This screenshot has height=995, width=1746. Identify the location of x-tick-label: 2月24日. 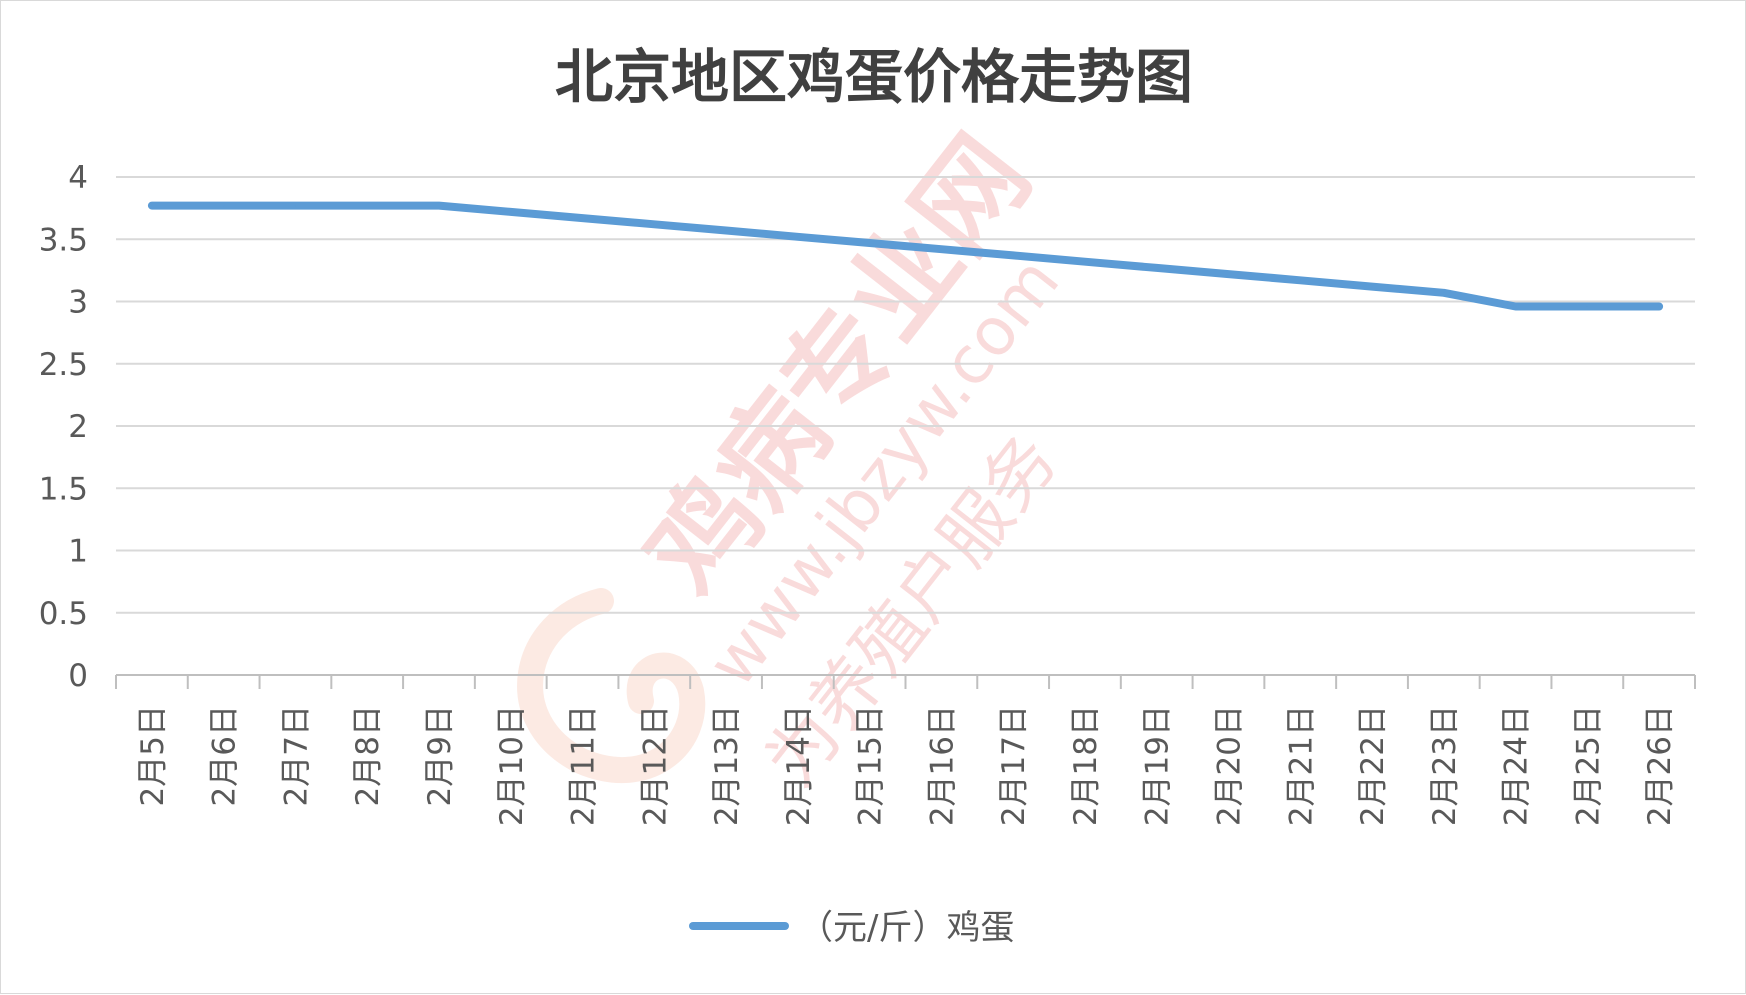
(1517, 765).